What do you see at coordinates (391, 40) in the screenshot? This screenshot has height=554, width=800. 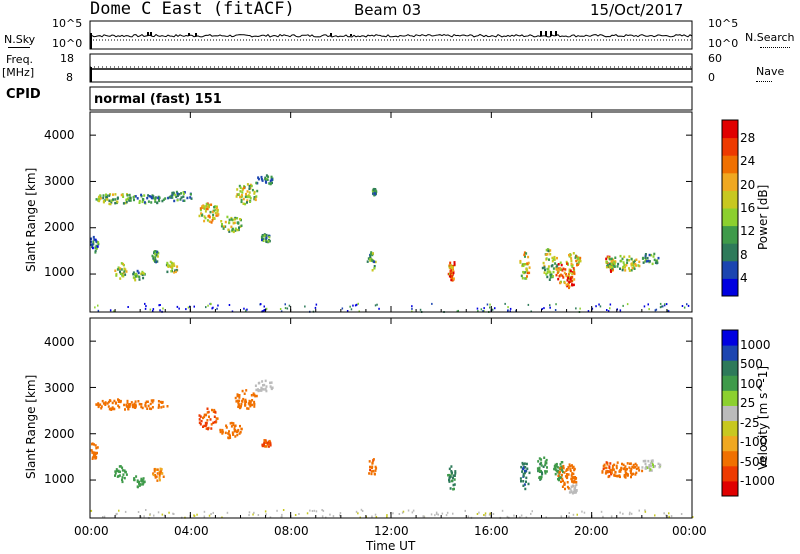 I see `noise-panel` at bounding box center [391, 40].